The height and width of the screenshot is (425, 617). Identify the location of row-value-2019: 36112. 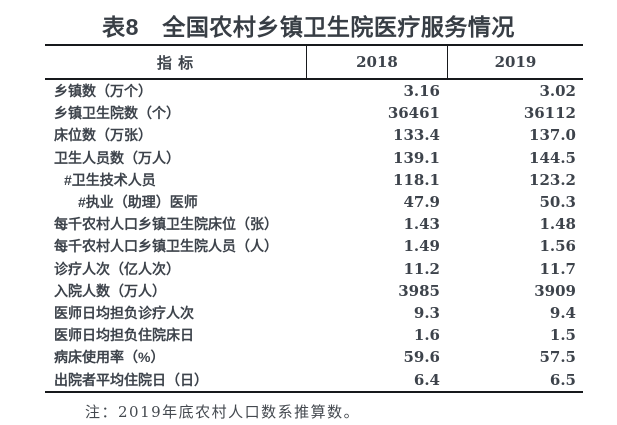
(549, 113).